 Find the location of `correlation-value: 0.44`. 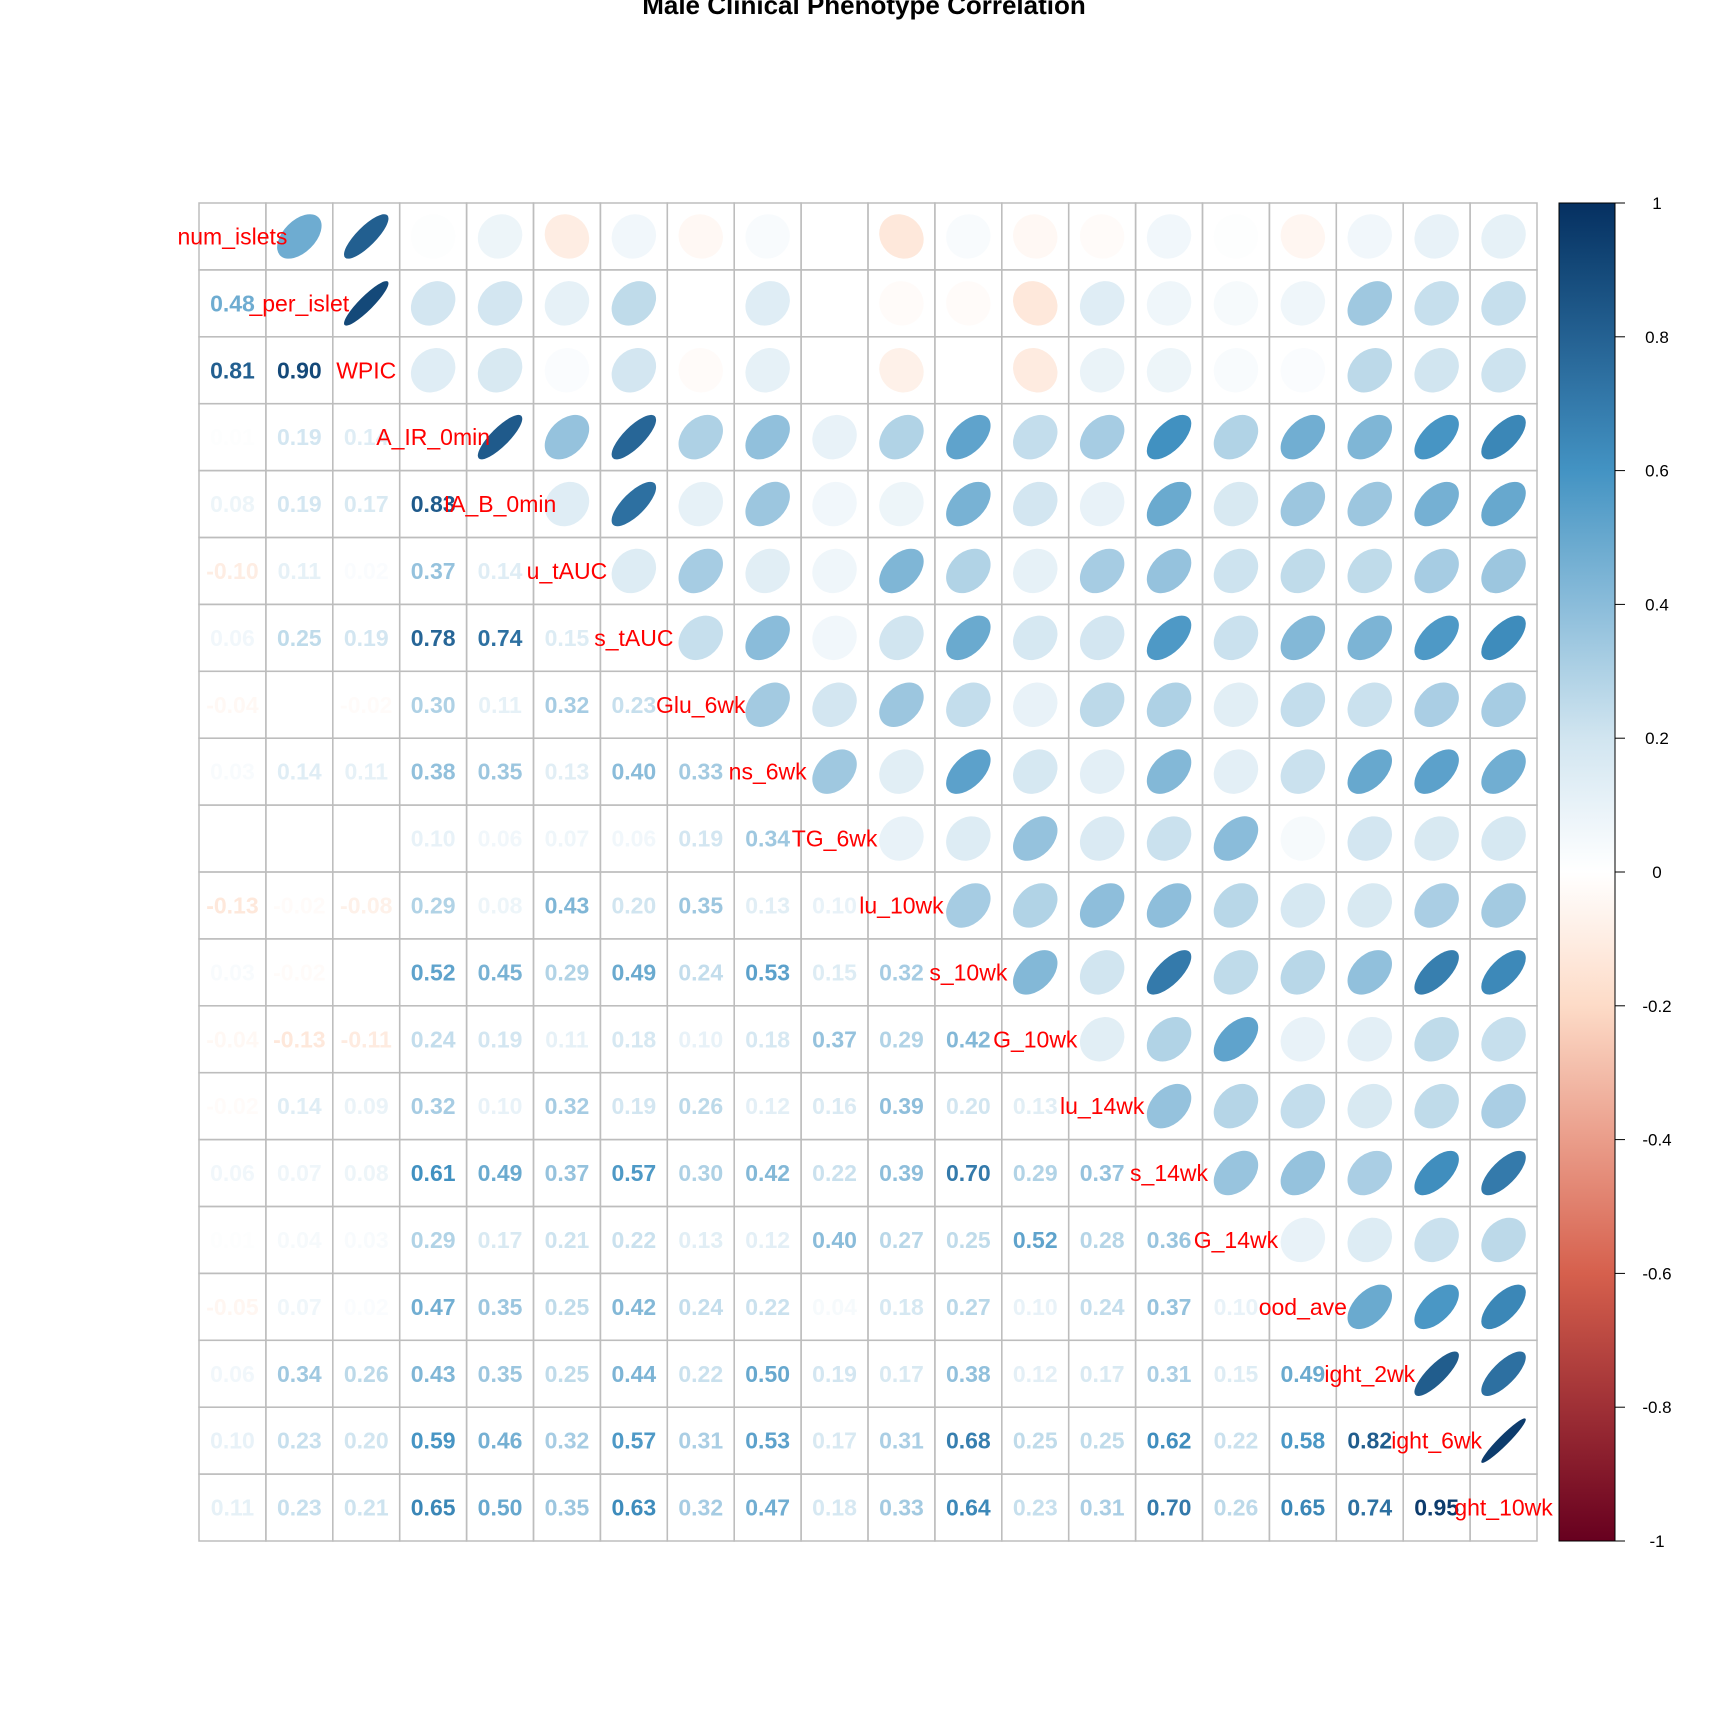

correlation-value: 0.44 is located at coordinates (633, 1374).